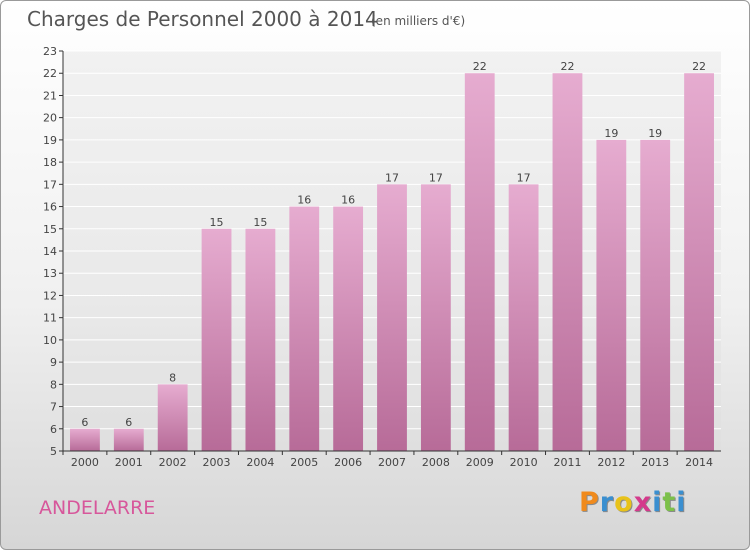  I want to click on logo-letter: x, so click(643, 502).